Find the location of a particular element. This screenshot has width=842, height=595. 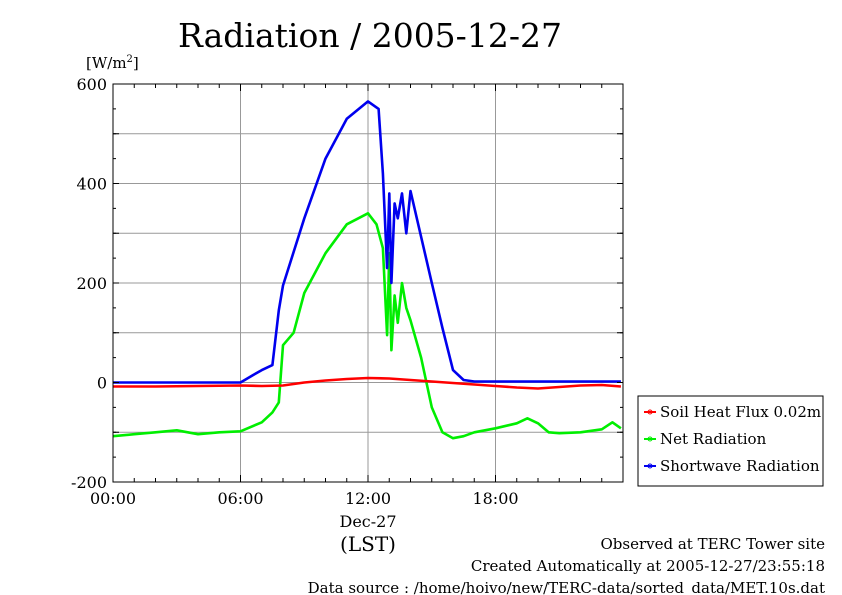

legend-label: Soil Heat Flux 0.02m is located at coordinates (740, 412).